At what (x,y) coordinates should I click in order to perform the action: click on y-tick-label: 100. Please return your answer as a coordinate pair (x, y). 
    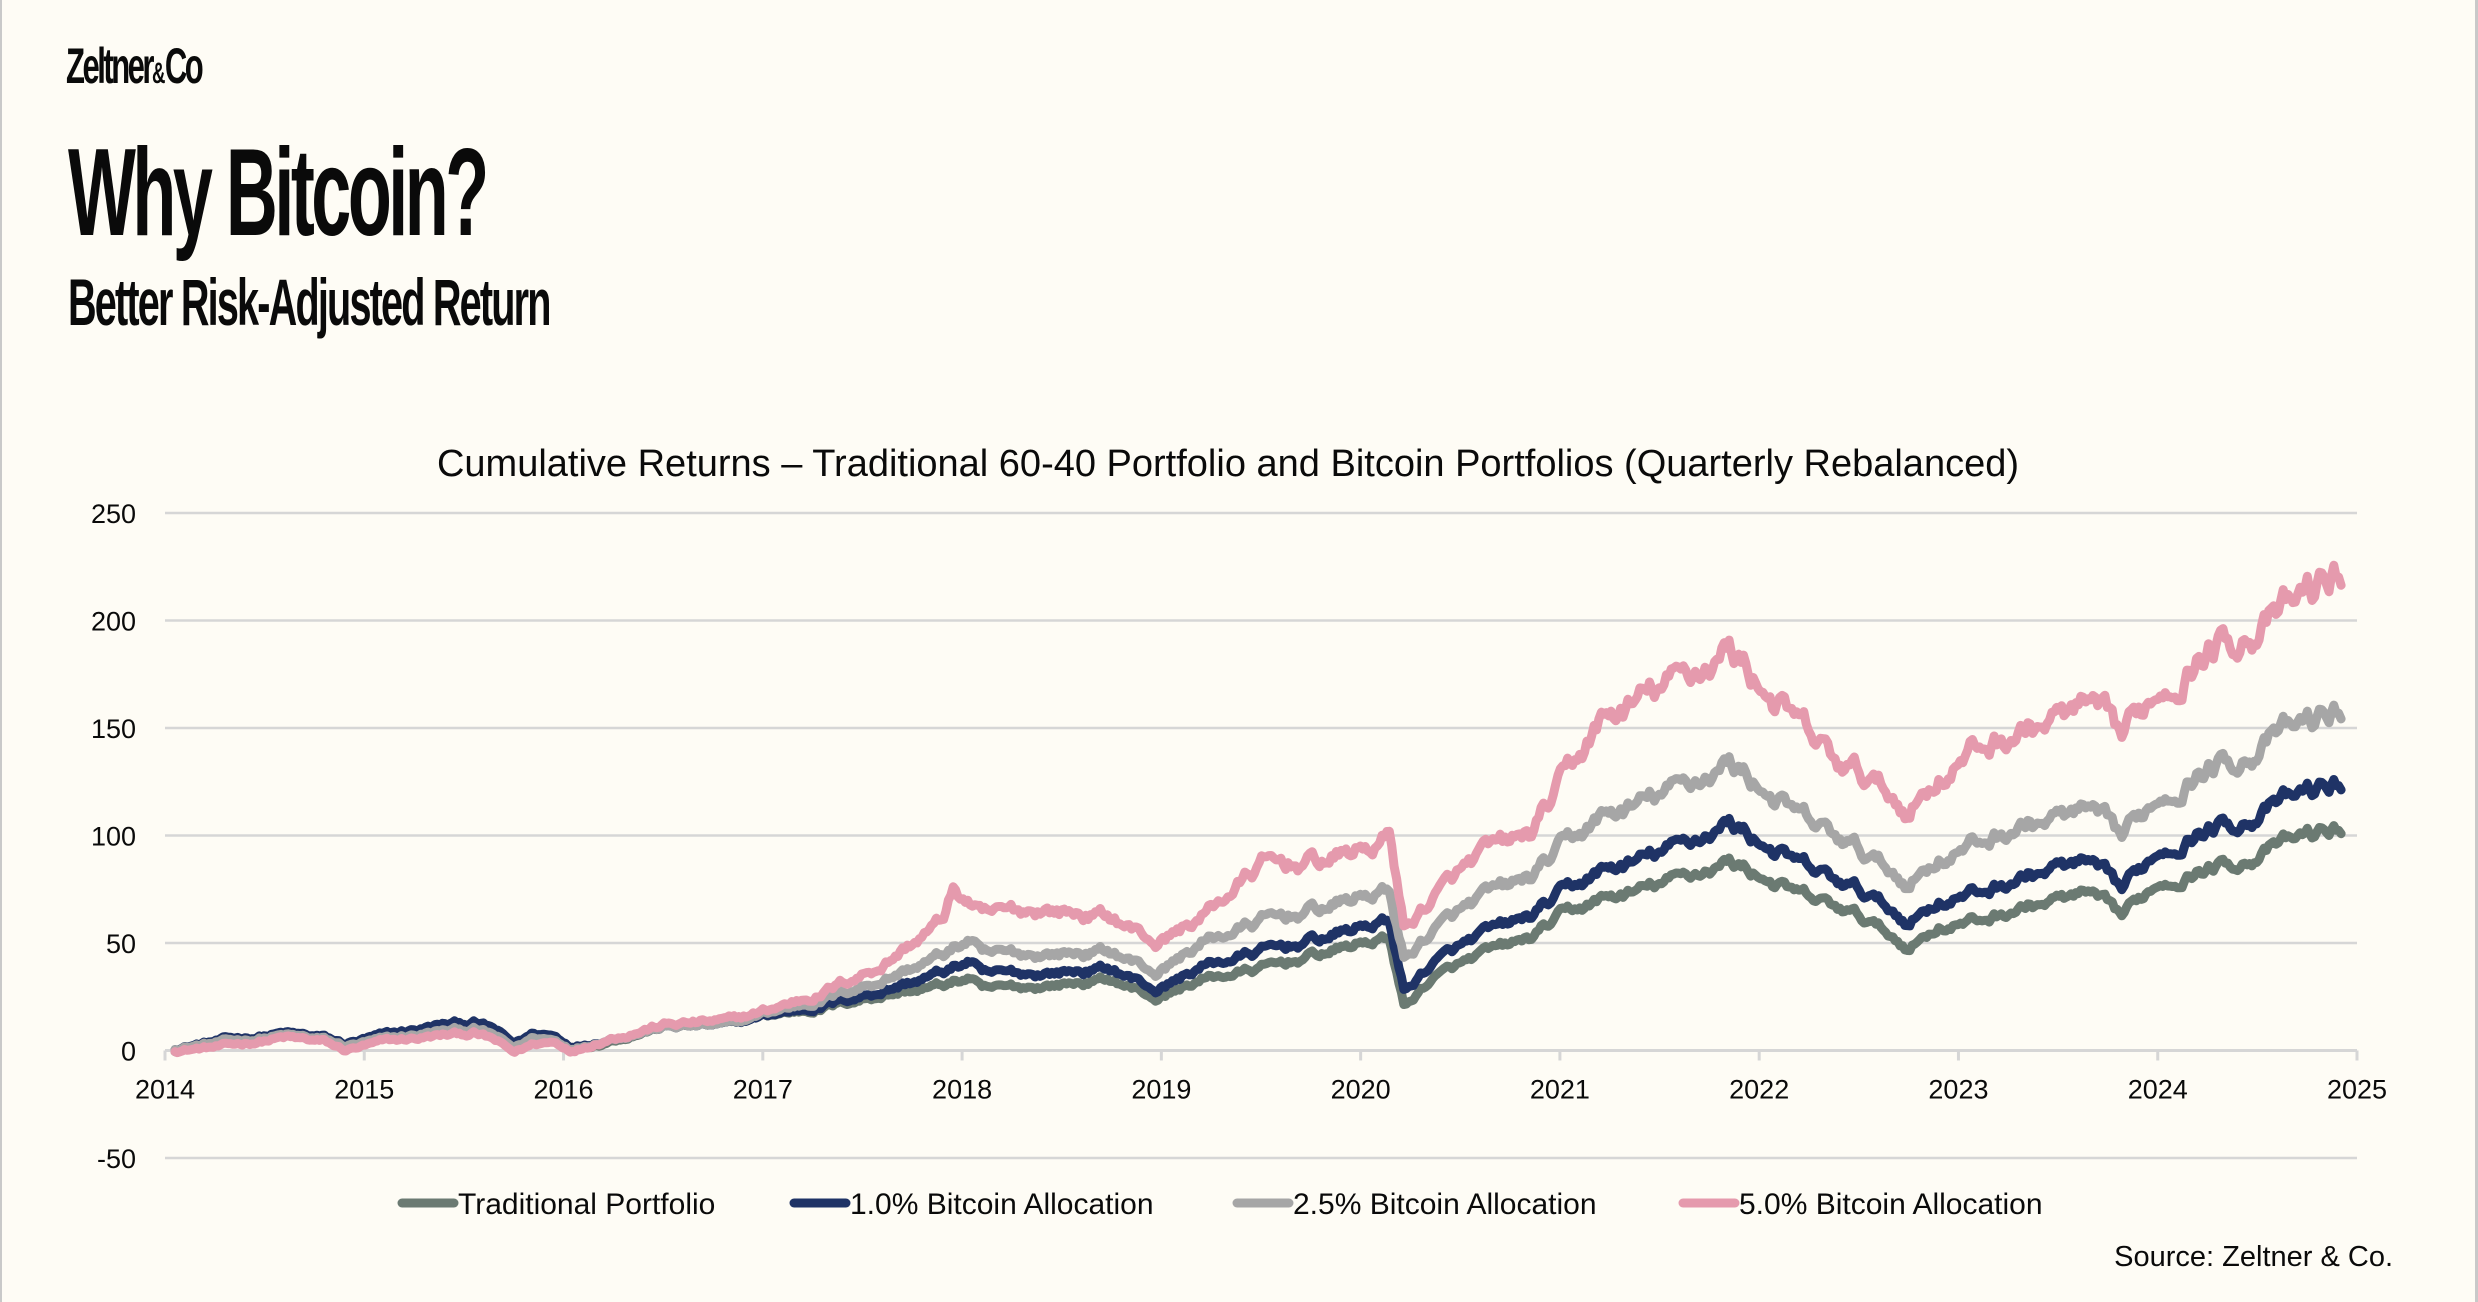
    Looking at the image, I should click on (113, 837).